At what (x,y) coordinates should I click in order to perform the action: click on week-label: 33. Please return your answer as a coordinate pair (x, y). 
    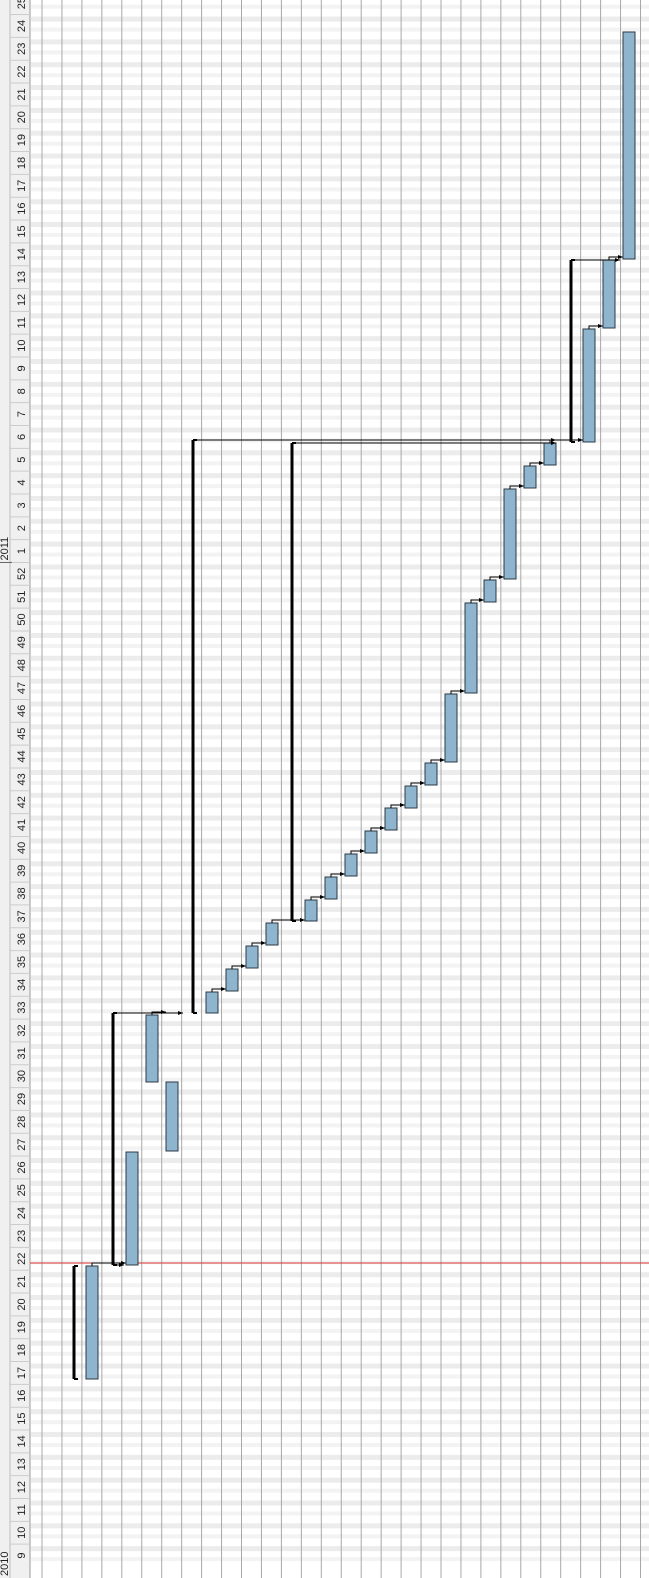
    Looking at the image, I should click on (22, 1008).